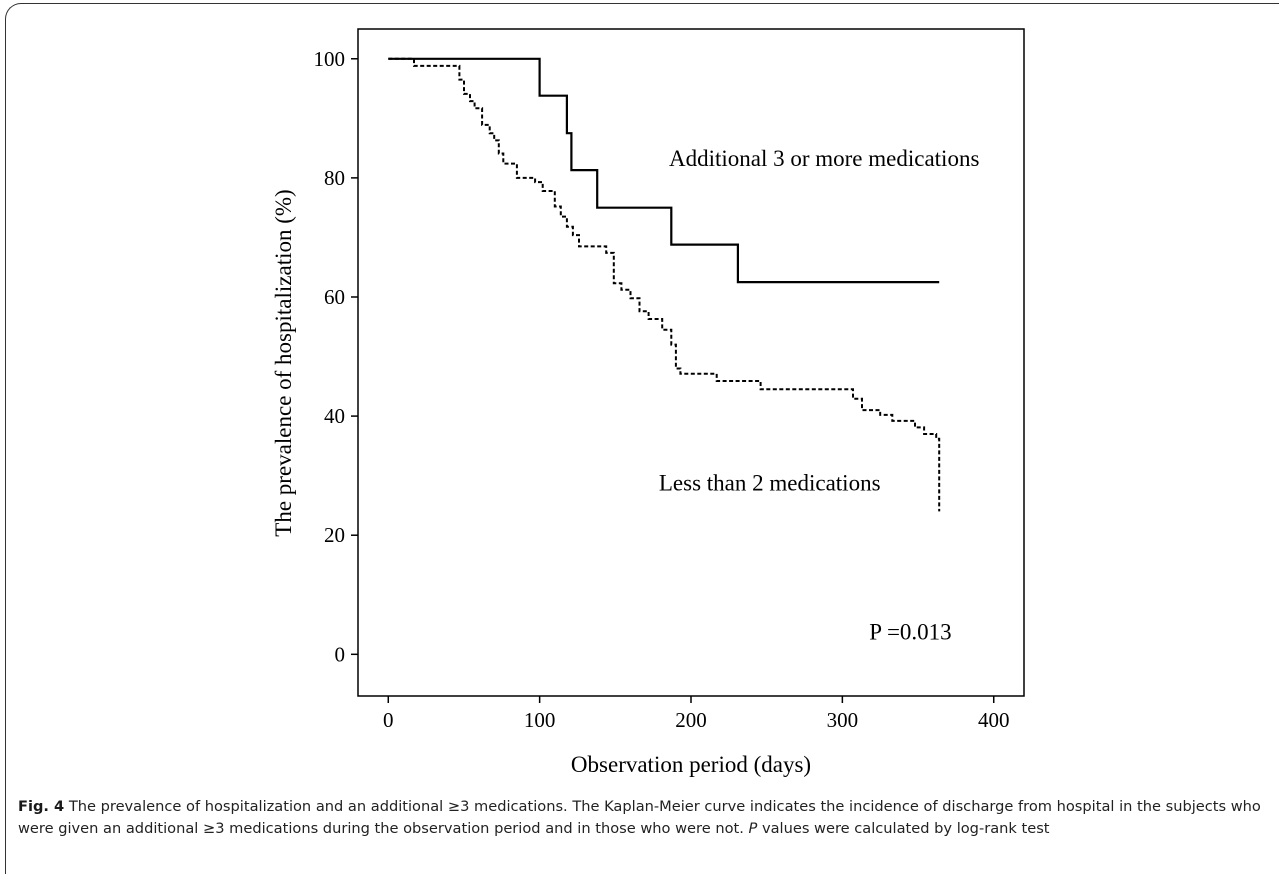  What do you see at coordinates (824, 158) in the screenshot?
I see `annotation-0: Additional 3 or more medications` at bounding box center [824, 158].